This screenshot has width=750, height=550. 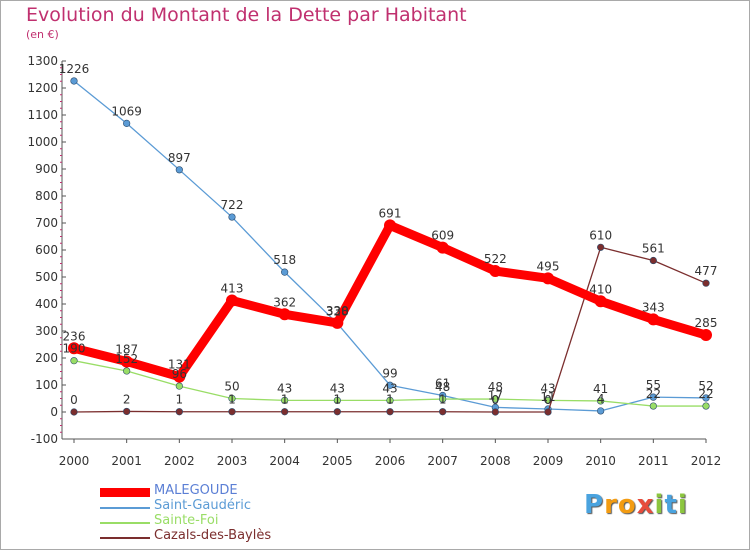 What do you see at coordinates (706, 461) in the screenshot?
I see `x-tick-label: 2012` at bounding box center [706, 461].